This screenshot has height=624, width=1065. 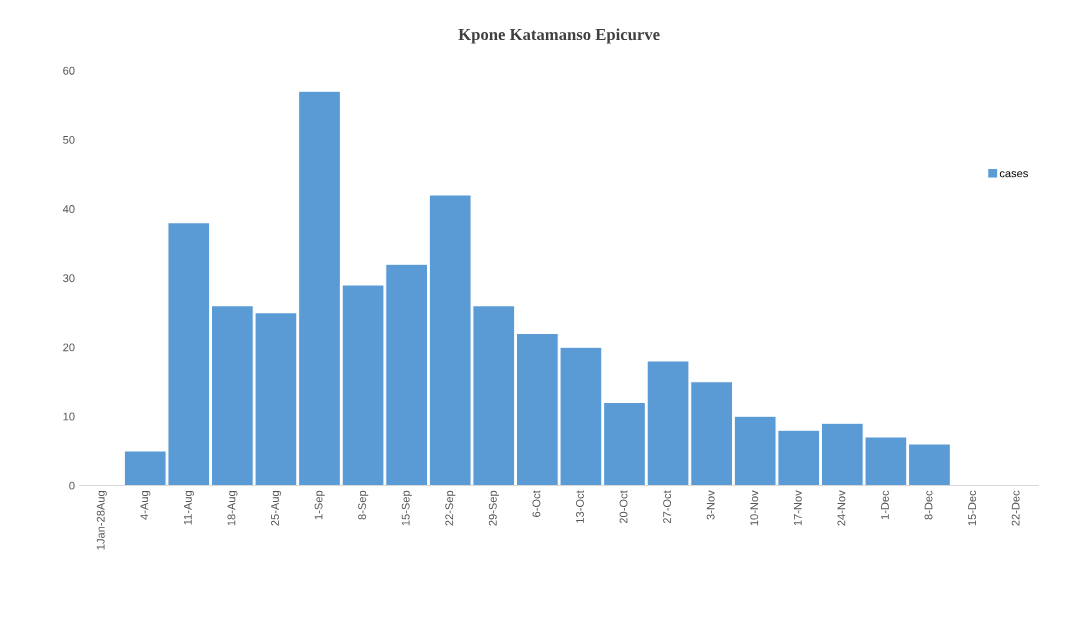 What do you see at coordinates (363, 505) in the screenshot?
I see `x-tick-label: 8-Sep` at bounding box center [363, 505].